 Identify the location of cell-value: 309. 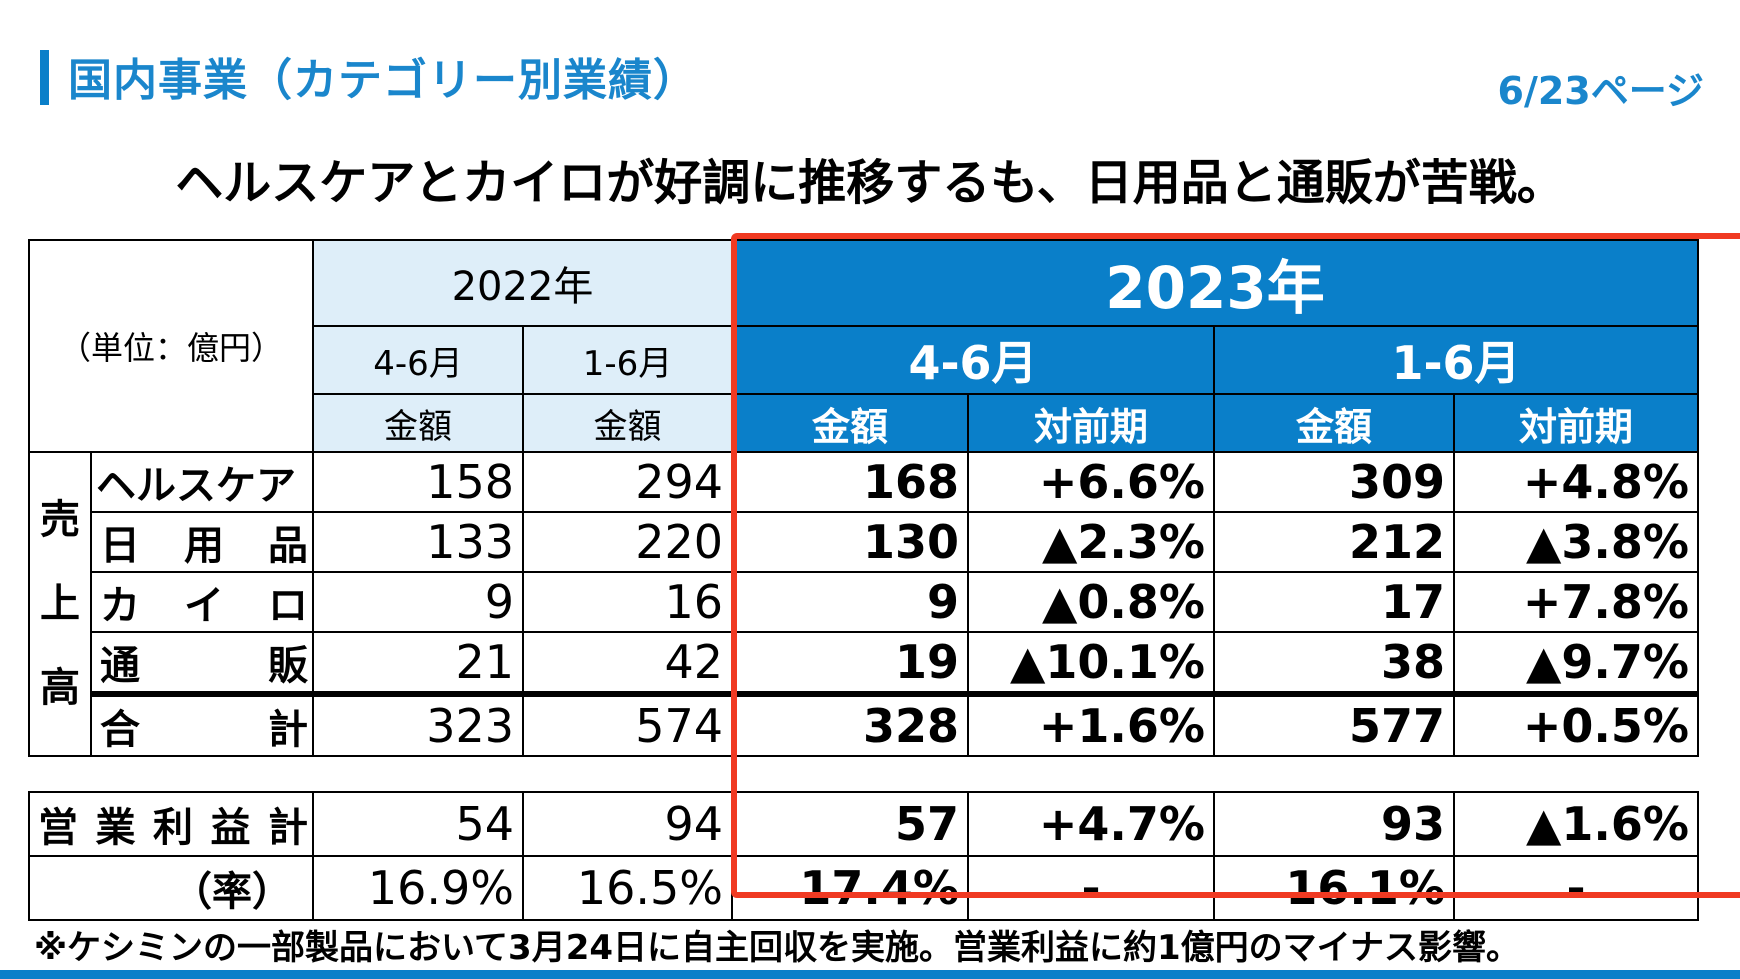
(1334, 482).